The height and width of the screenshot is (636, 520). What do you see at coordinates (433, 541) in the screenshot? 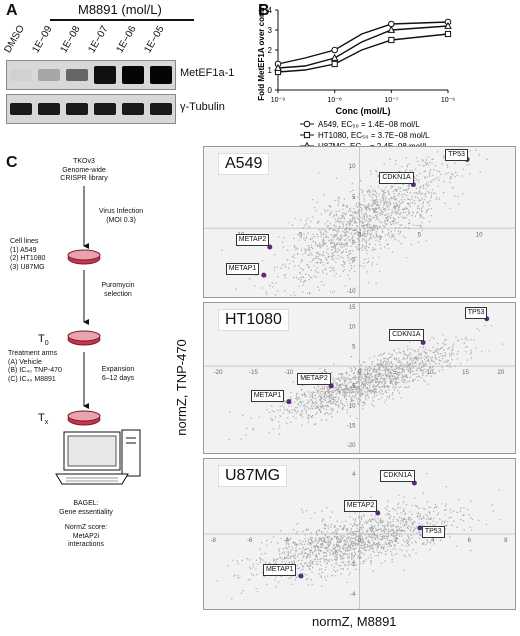
I see `x-tick-label: 4` at bounding box center [433, 541].